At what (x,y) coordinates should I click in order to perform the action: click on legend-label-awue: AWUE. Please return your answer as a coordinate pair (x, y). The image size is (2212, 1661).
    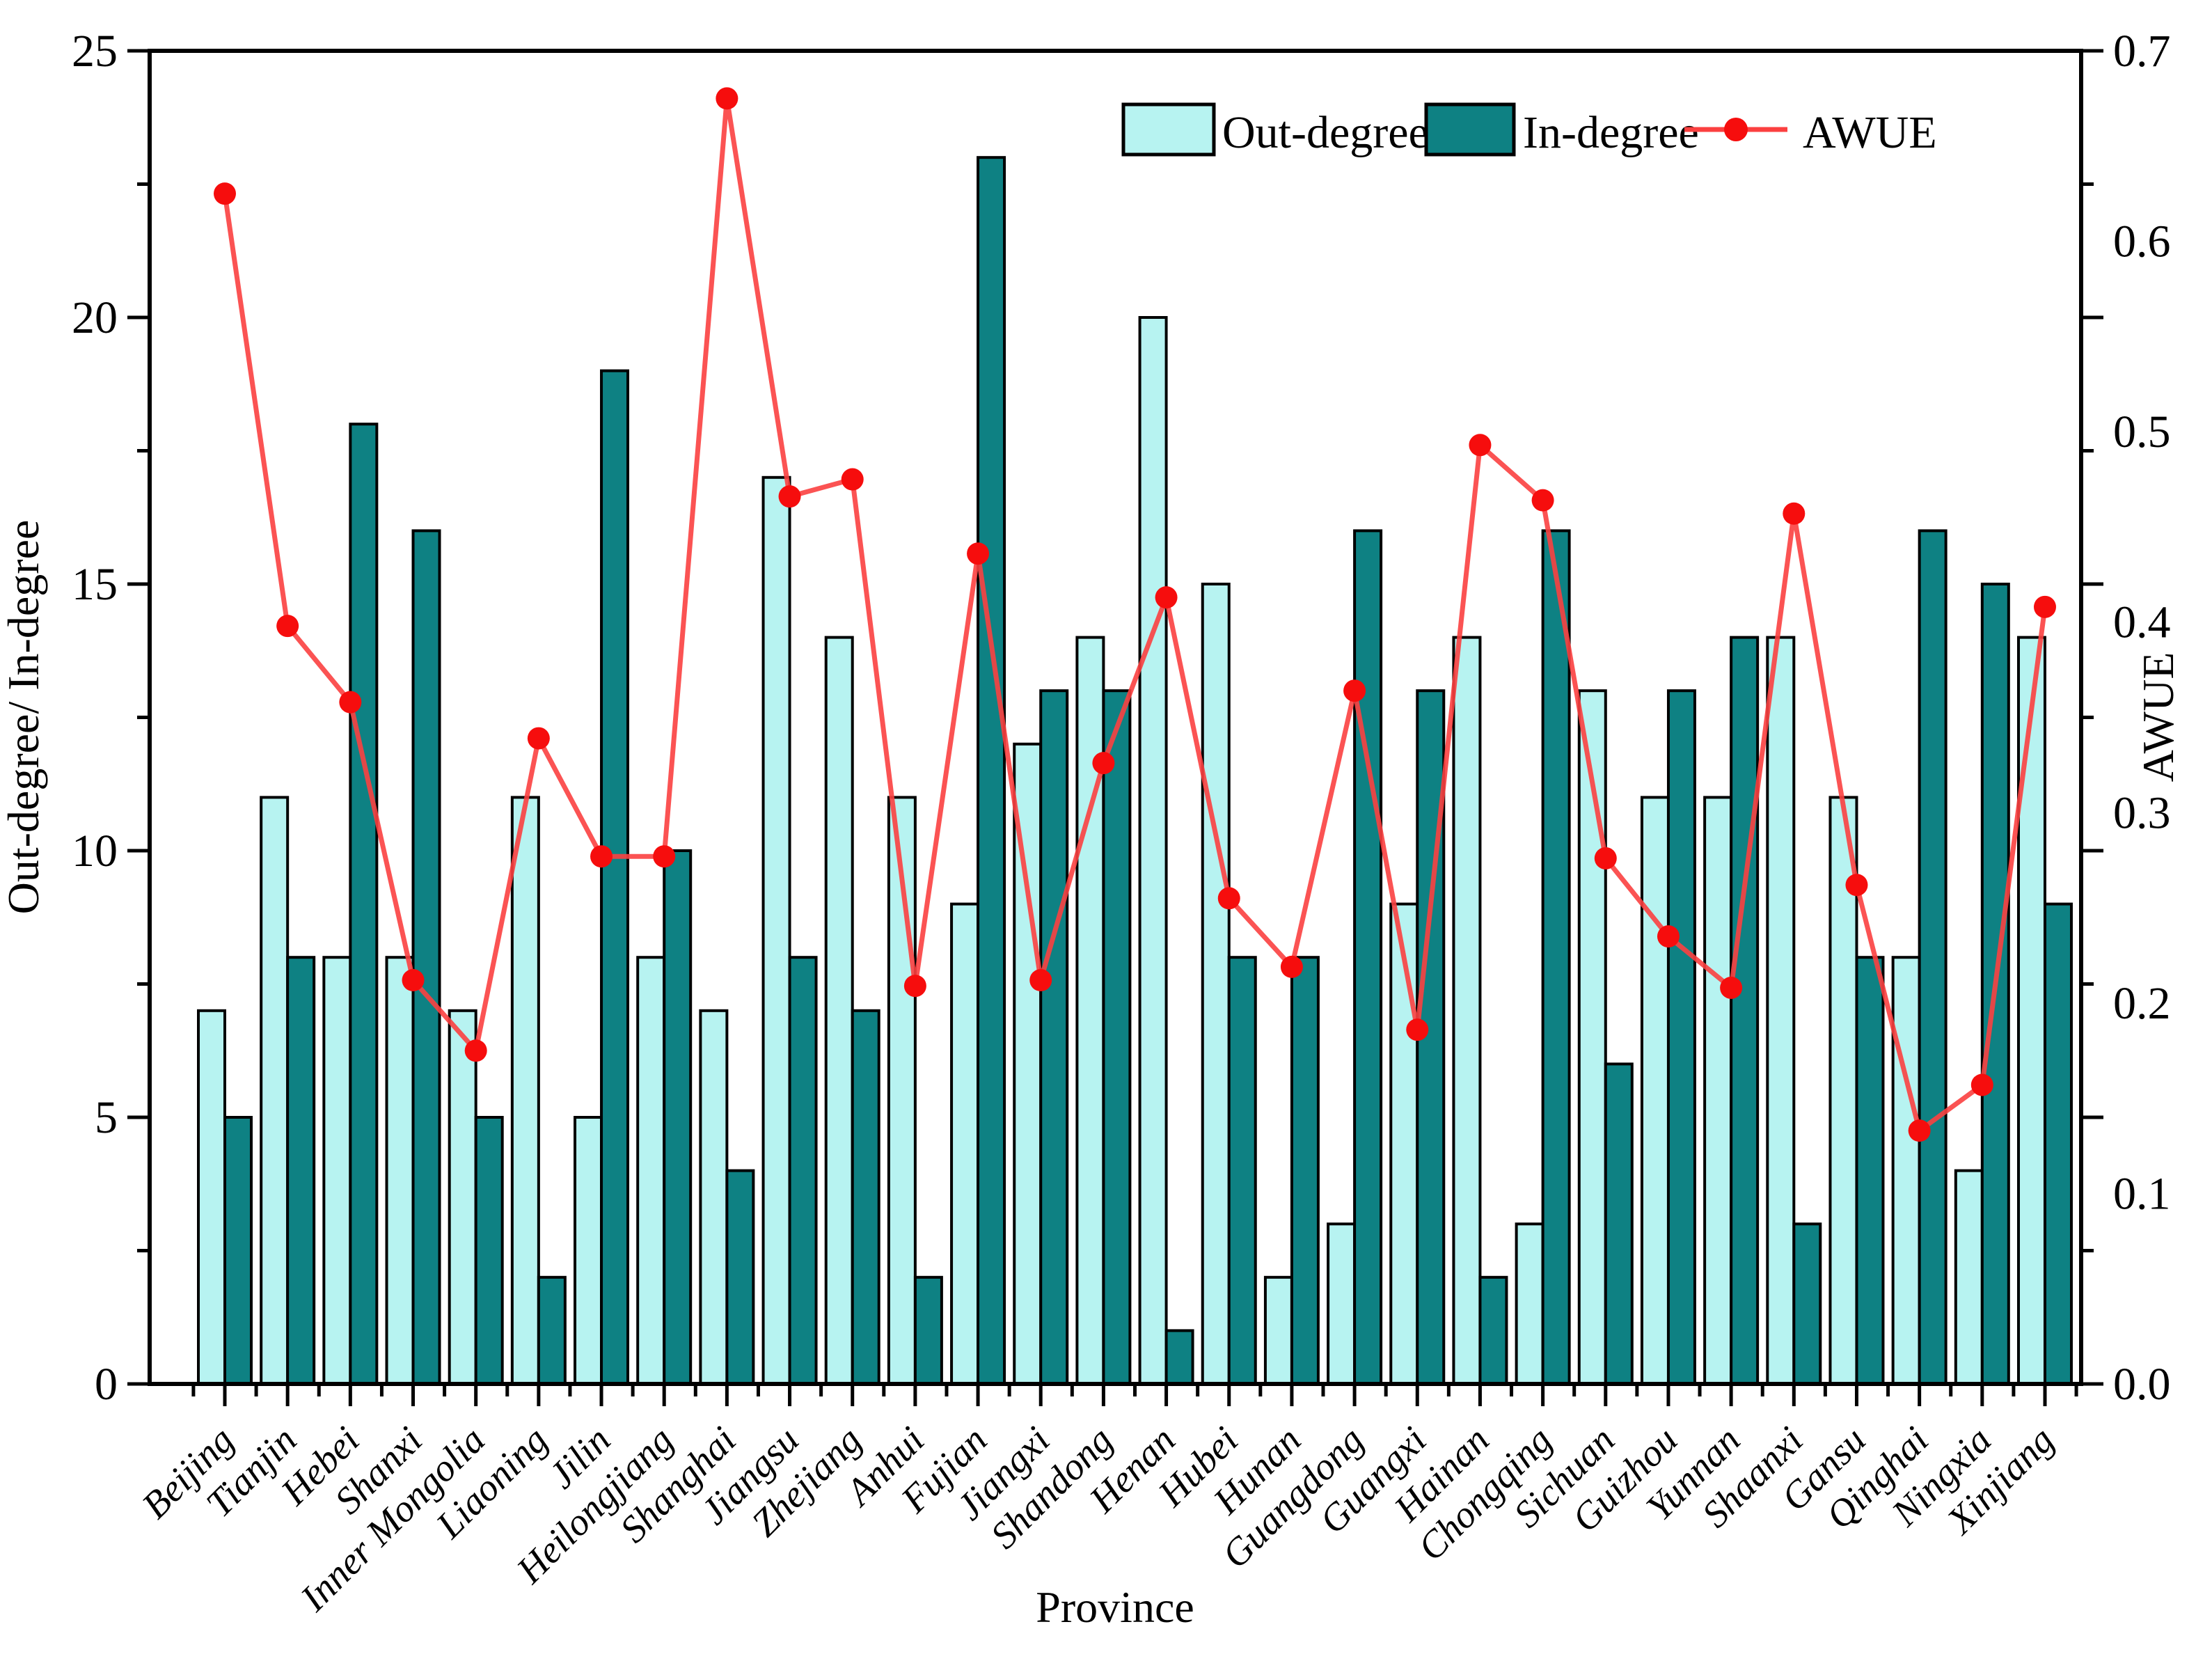
    Looking at the image, I should click on (1870, 132).